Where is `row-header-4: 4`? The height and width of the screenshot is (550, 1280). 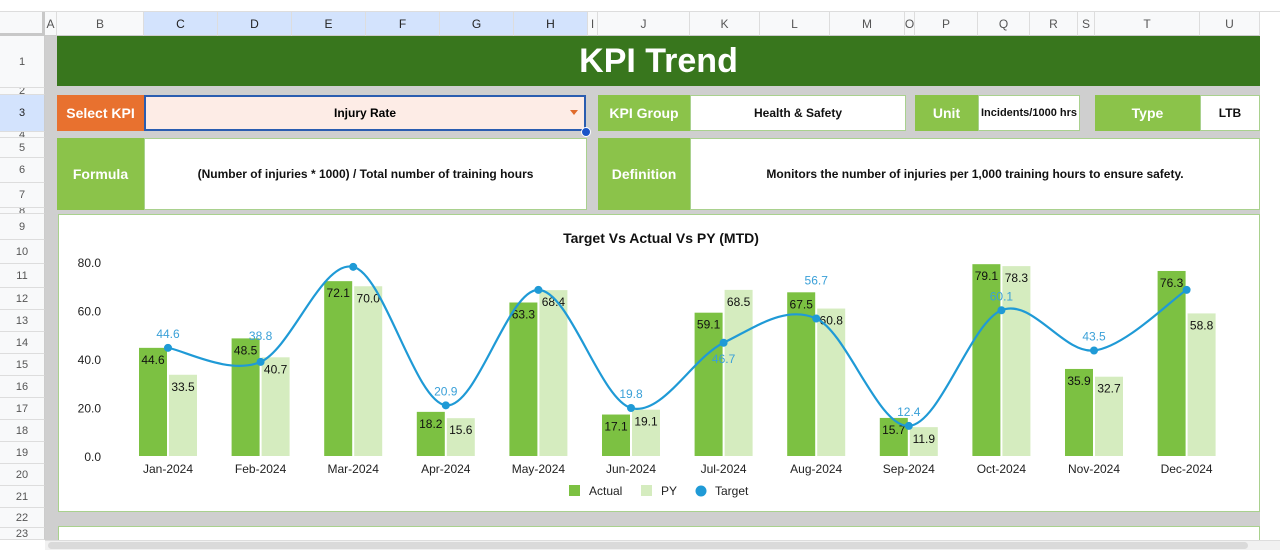 row-header-4: 4 is located at coordinates (22, 135).